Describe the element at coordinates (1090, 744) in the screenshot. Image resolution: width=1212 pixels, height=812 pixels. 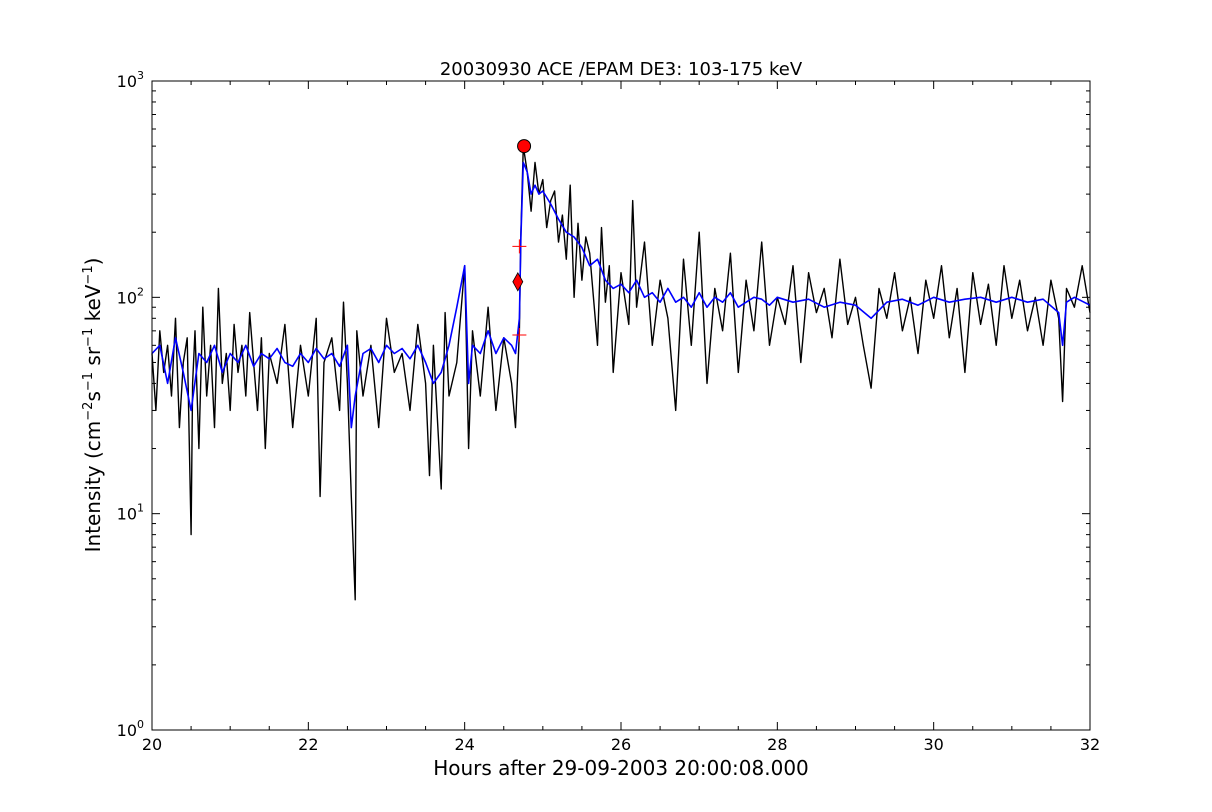
I see `x-tick-label: 32` at that location.